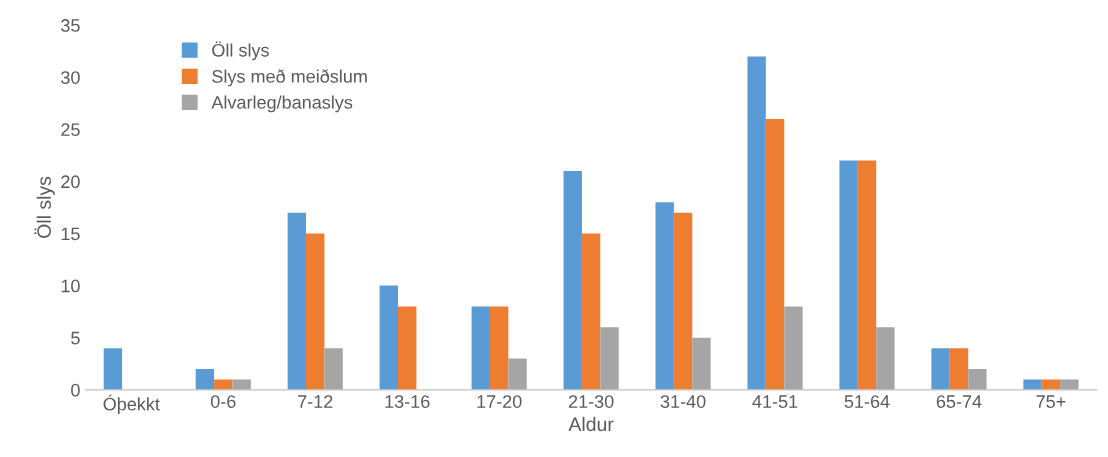 This screenshot has height=457, width=1108. What do you see at coordinates (591, 401) in the screenshot?
I see `x-tick-label: 21-30` at bounding box center [591, 401].